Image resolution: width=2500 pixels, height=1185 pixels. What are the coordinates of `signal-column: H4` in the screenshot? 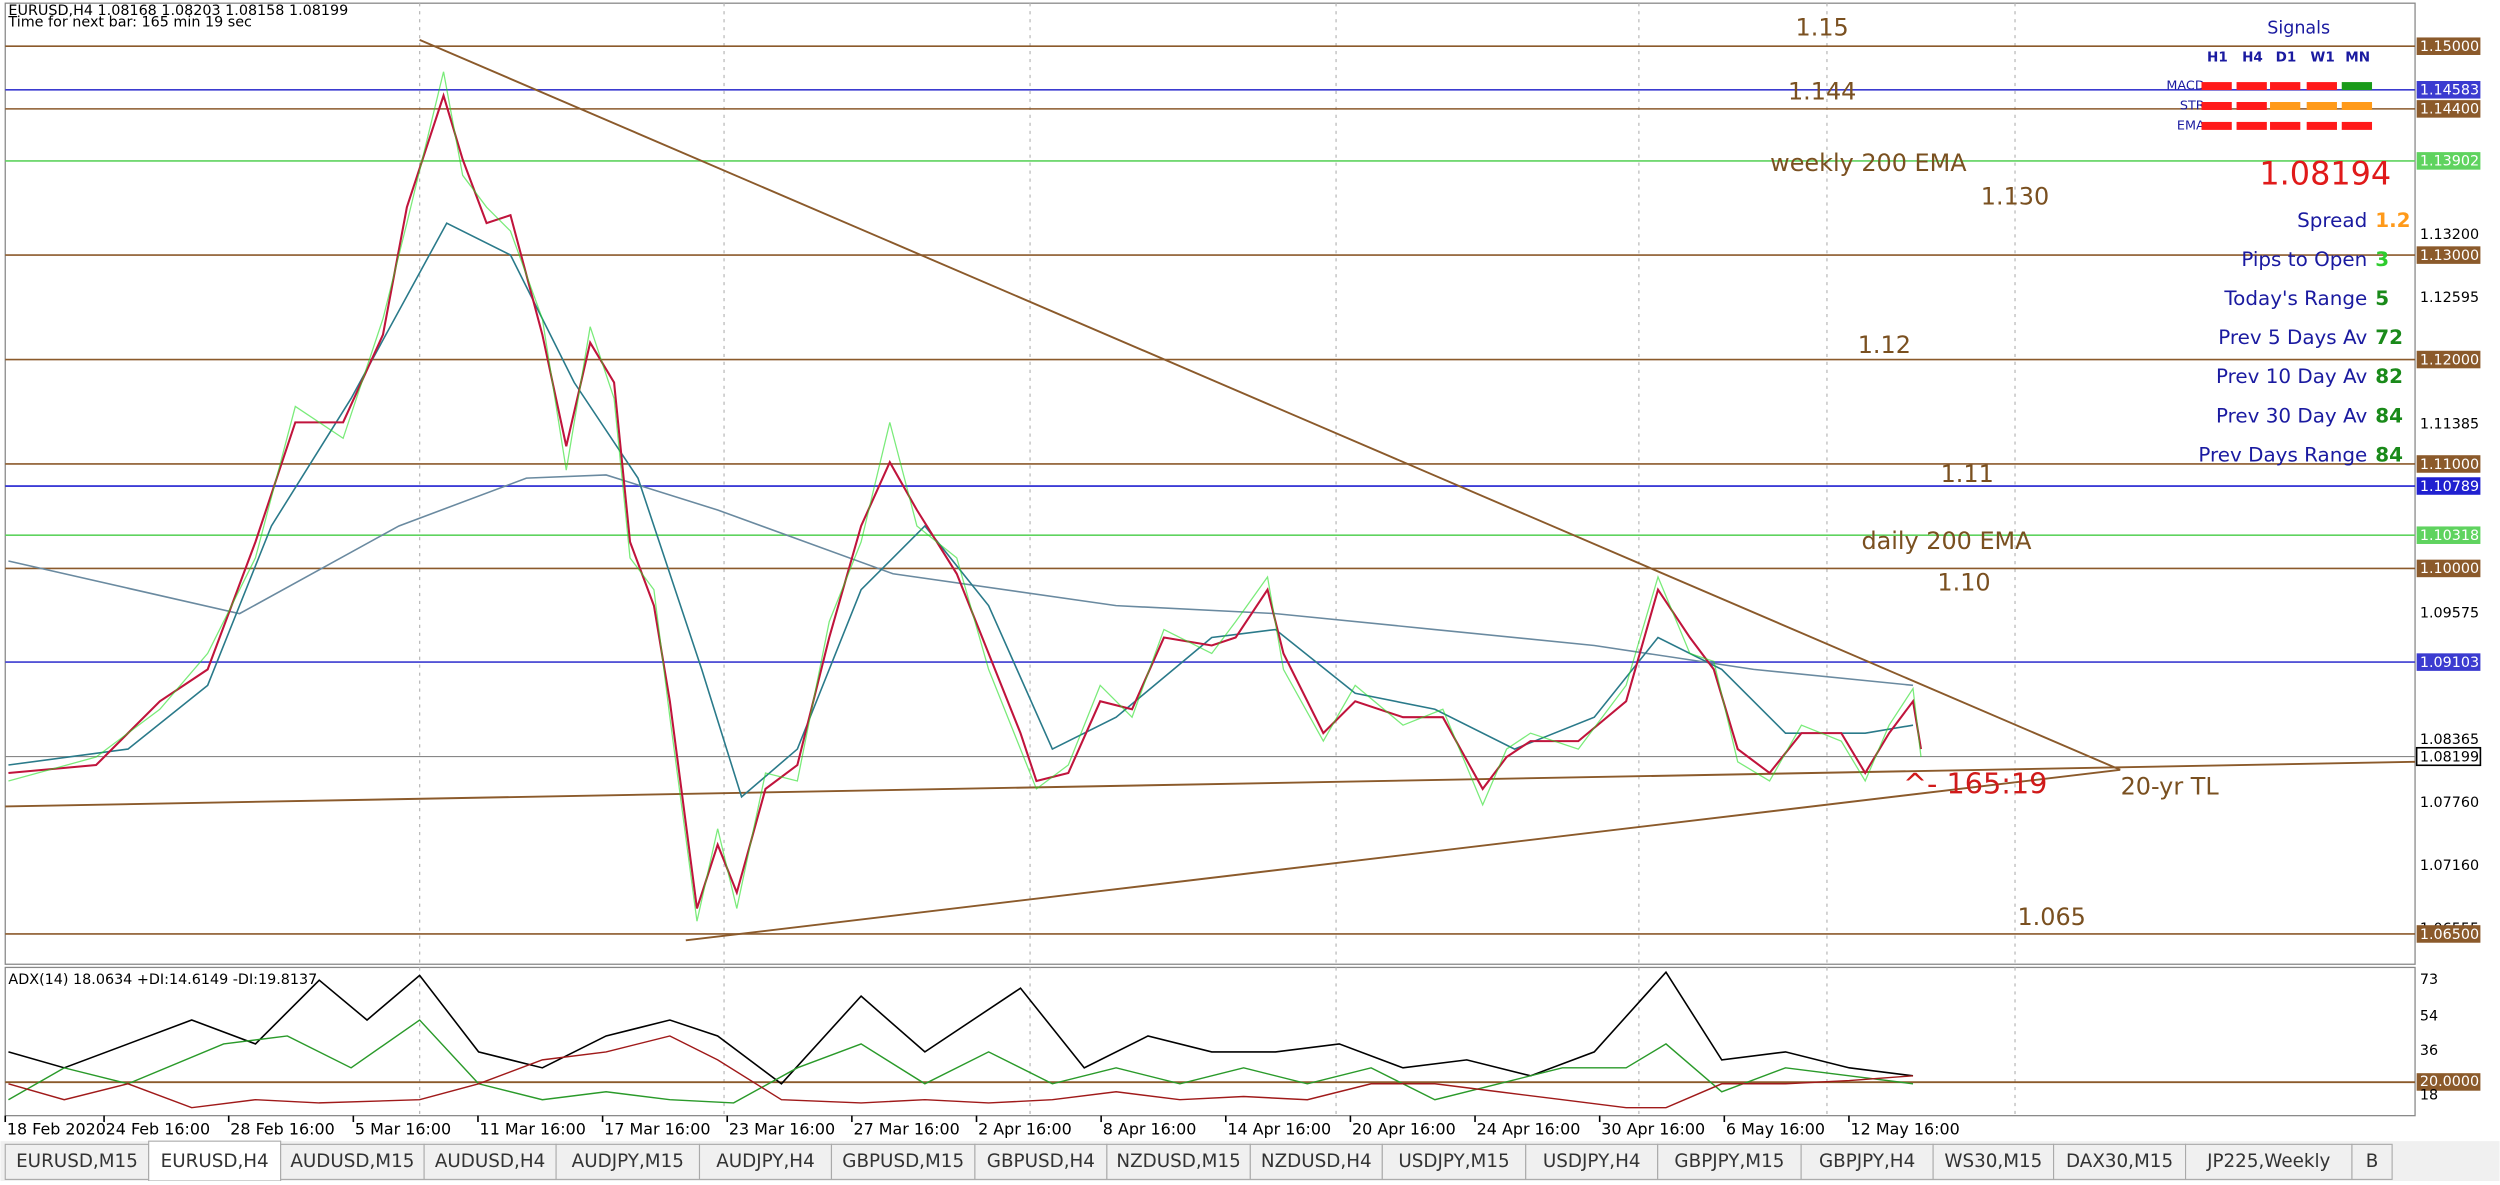 It's located at (2252, 57).